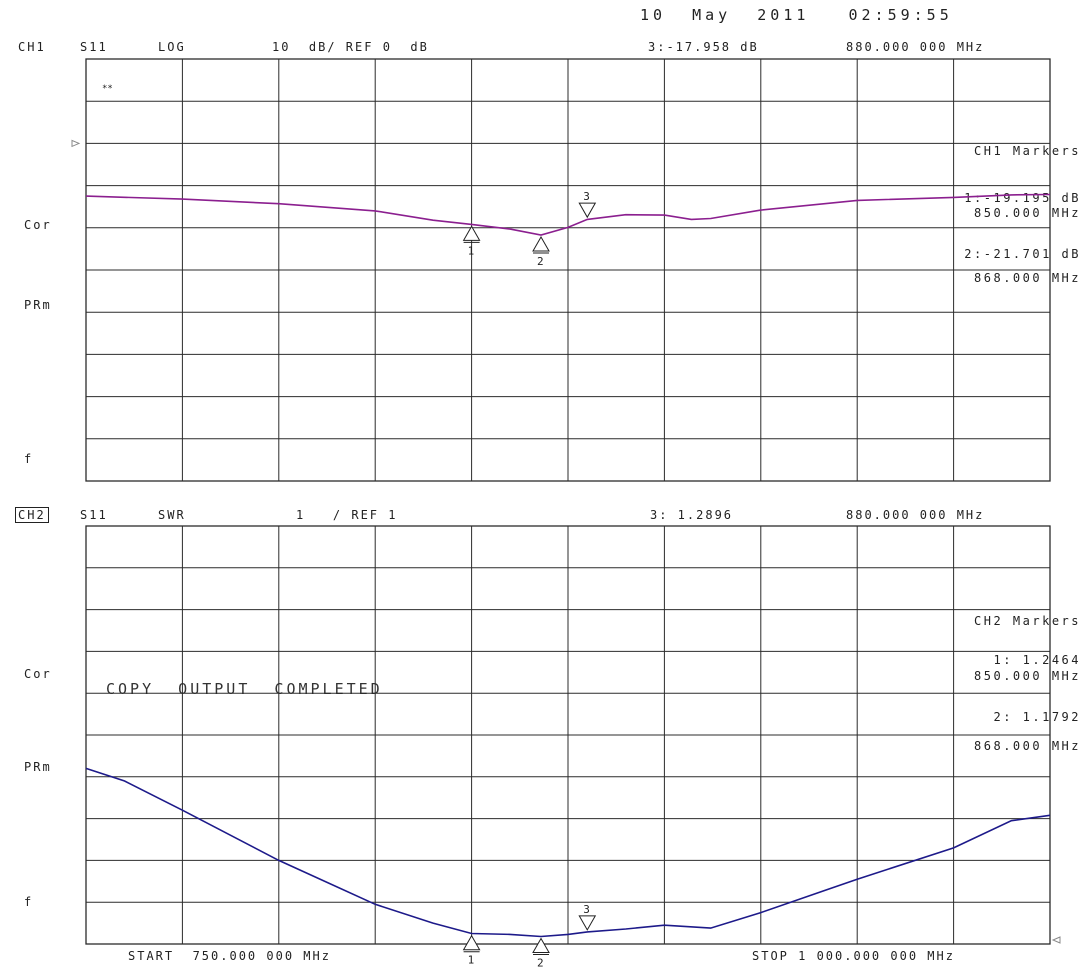 This screenshot has width=1087, height=969. I want to click on ch1-readout-2-value: 2:-21.701 dB, so click(1022, 254).